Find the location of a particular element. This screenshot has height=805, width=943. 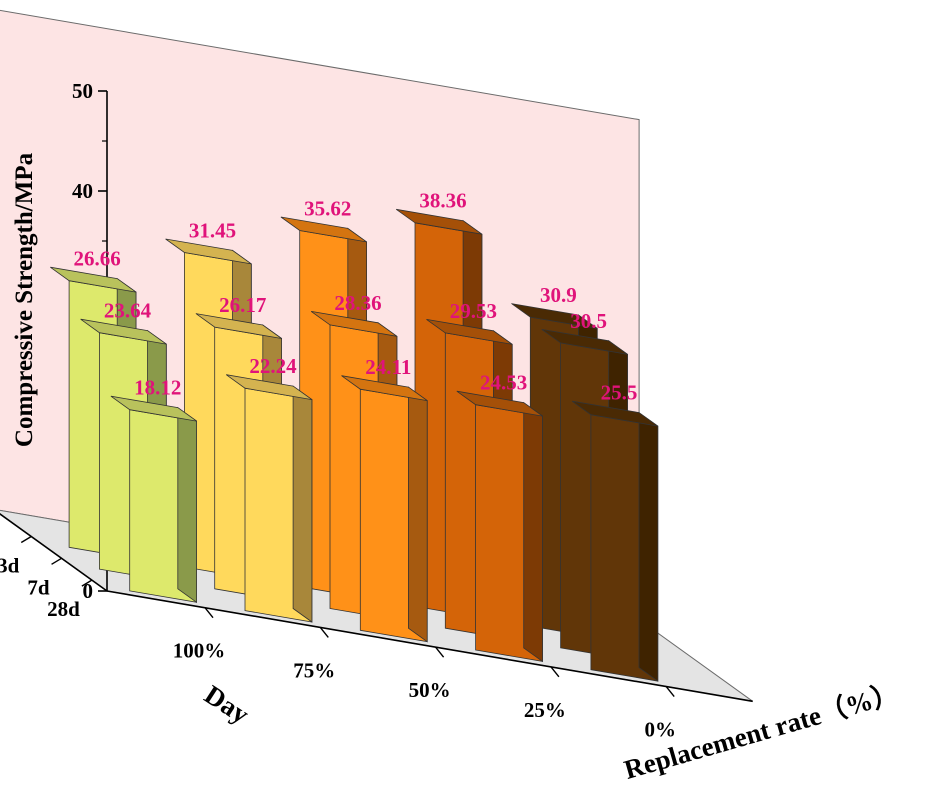

x-tick-label: 0% is located at coordinates (660, 730).